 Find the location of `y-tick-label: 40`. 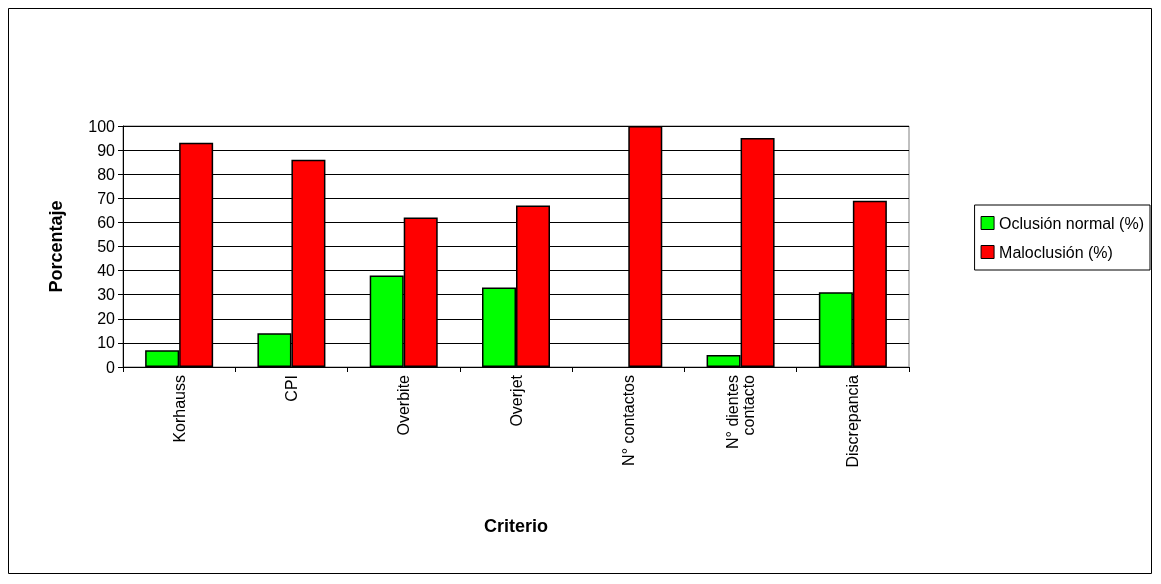

y-tick-label: 40 is located at coordinates (106, 271).